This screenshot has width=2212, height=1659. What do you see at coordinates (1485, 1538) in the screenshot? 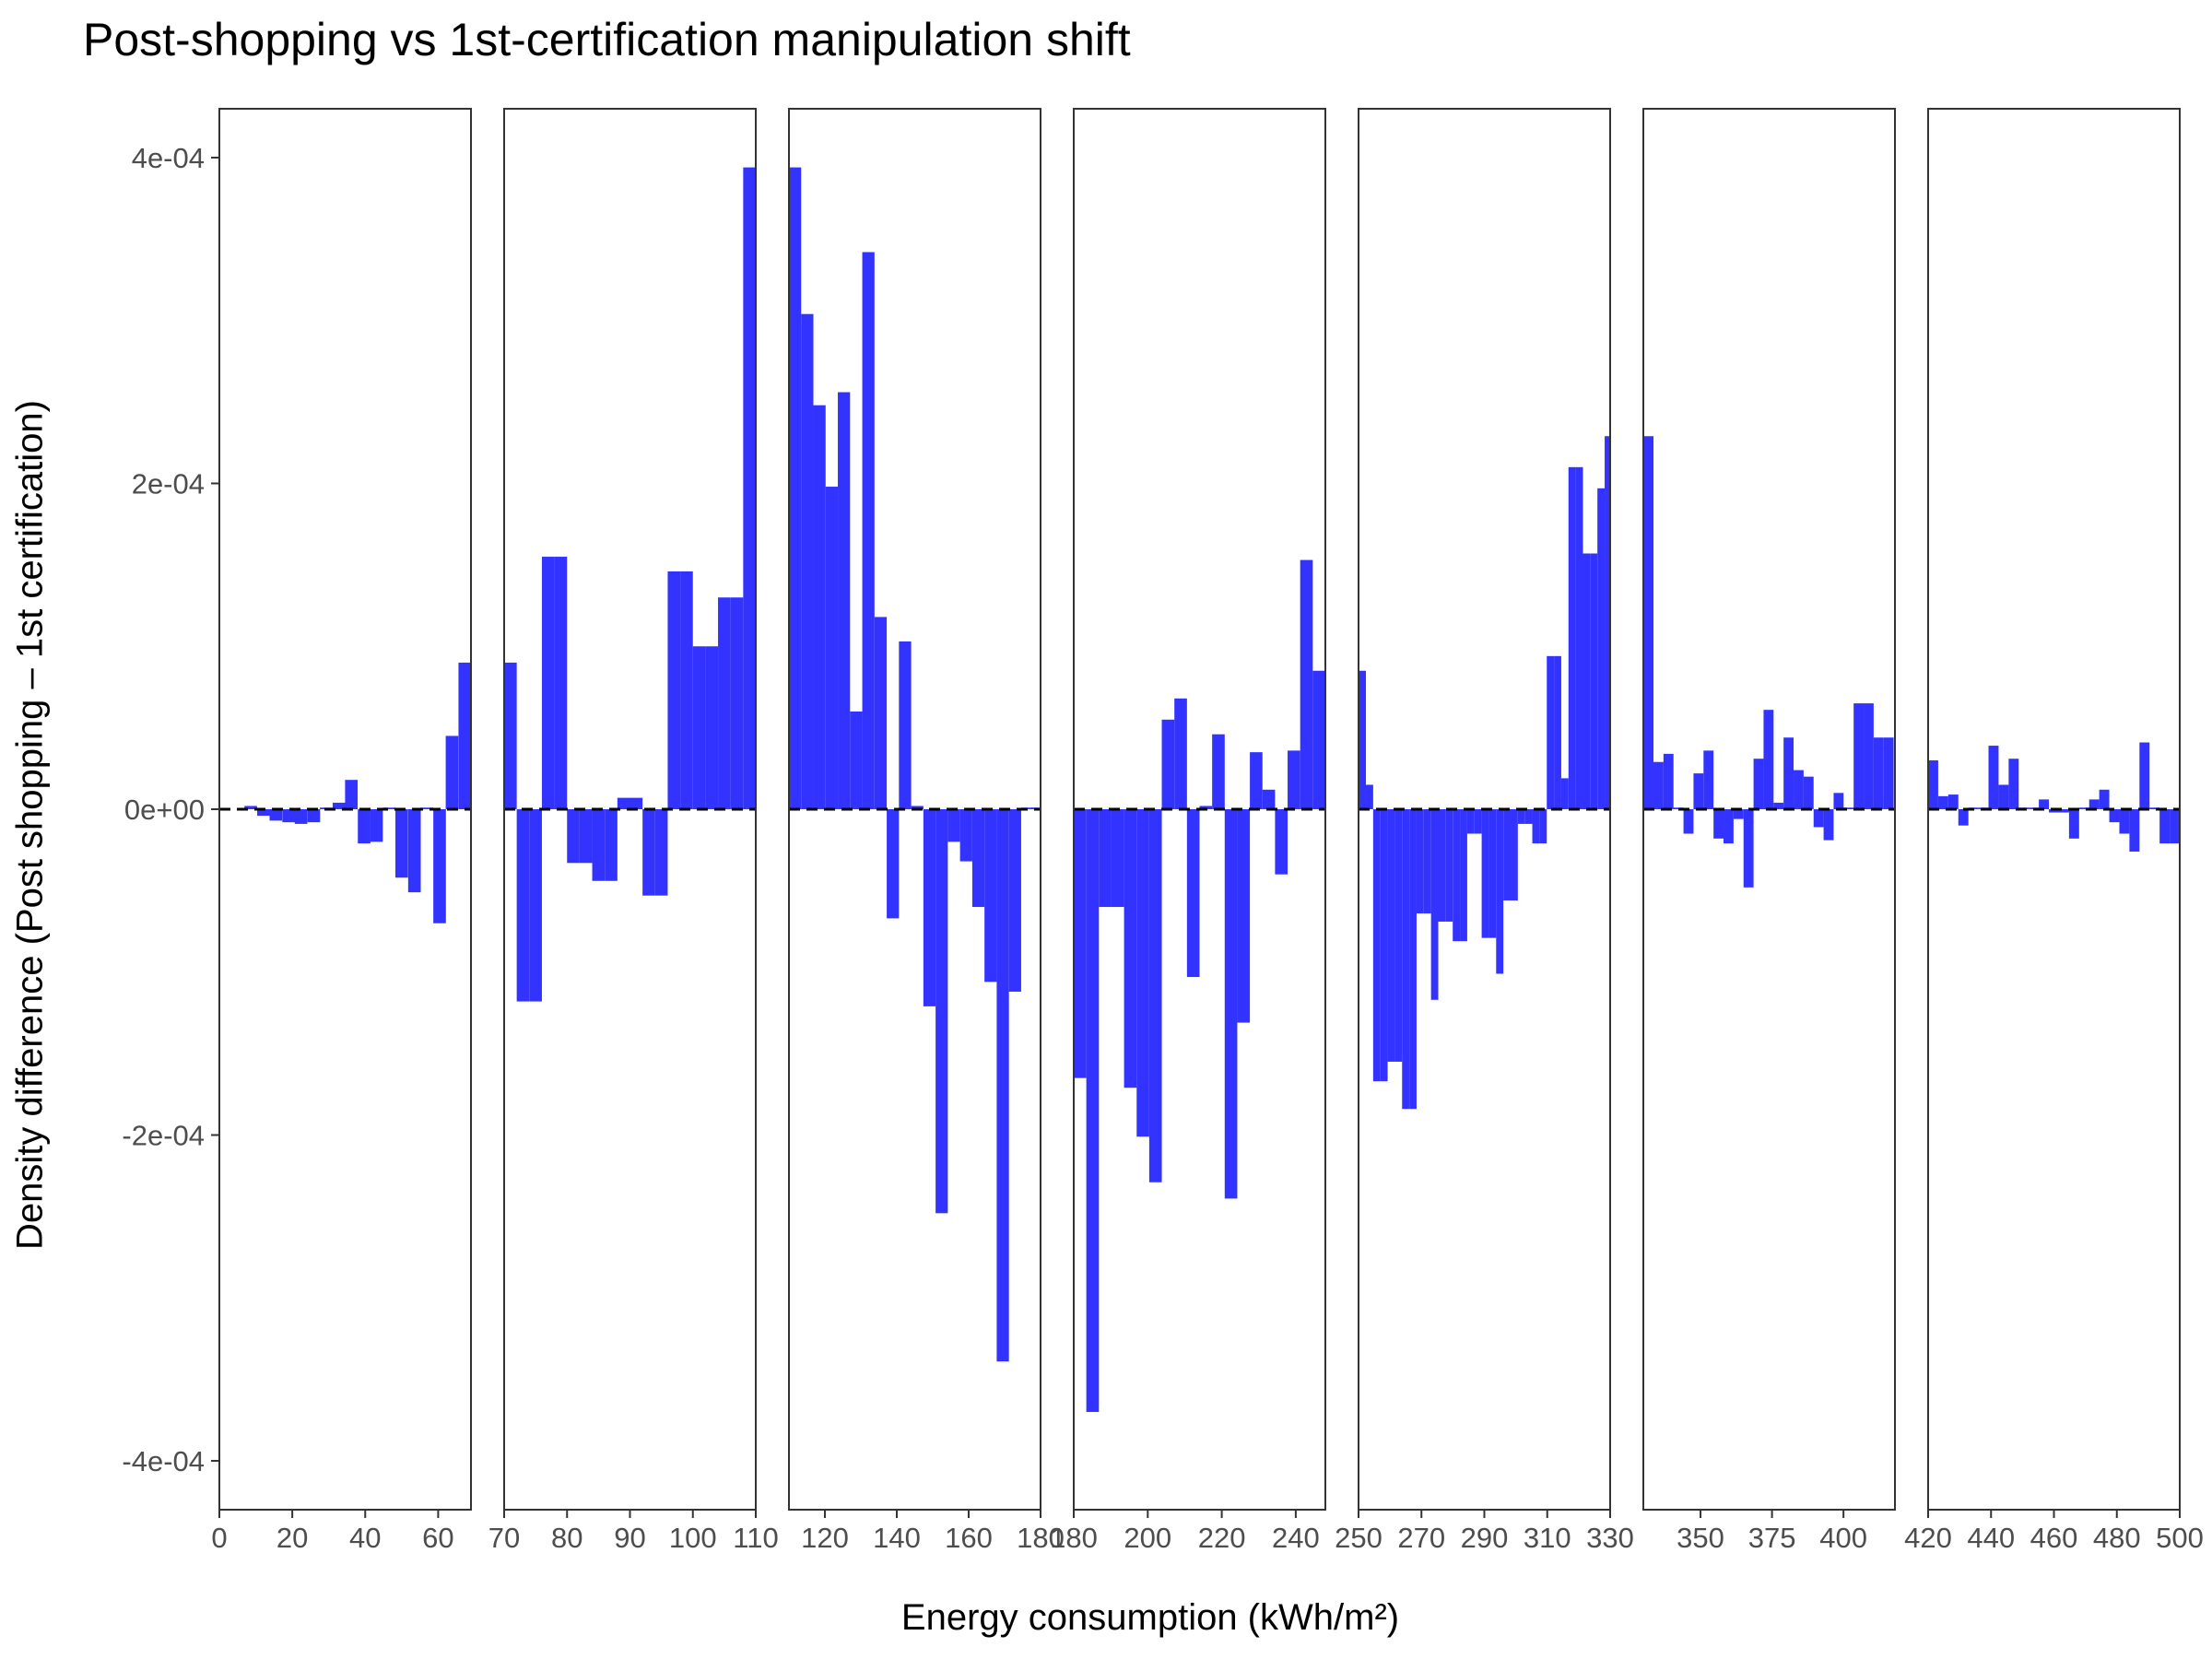
I see `x-tick-label: 290` at bounding box center [1485, 1538].